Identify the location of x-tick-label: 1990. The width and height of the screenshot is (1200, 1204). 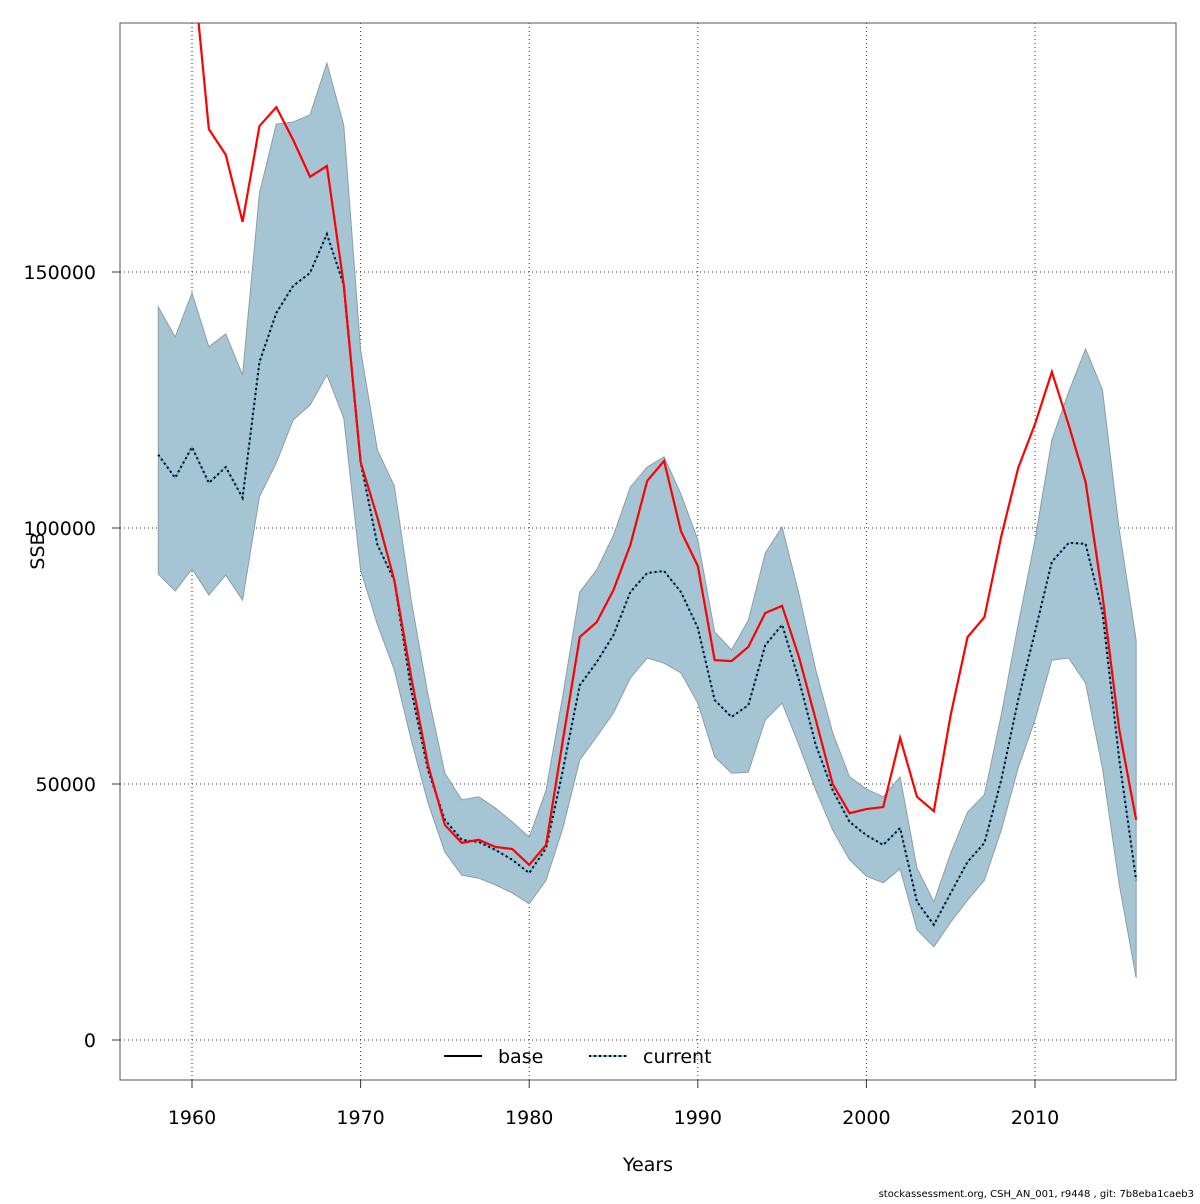
(698, 1118).